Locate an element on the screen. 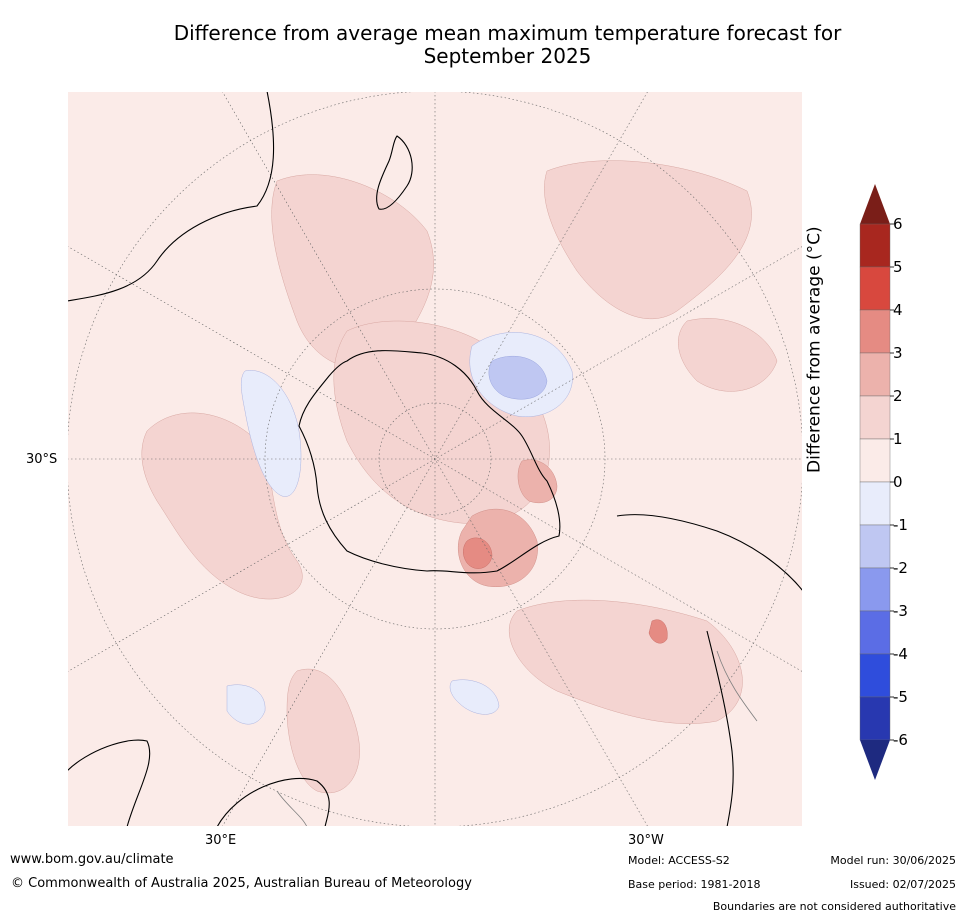  anomaly-region-east is located at coordinates (728, 355).